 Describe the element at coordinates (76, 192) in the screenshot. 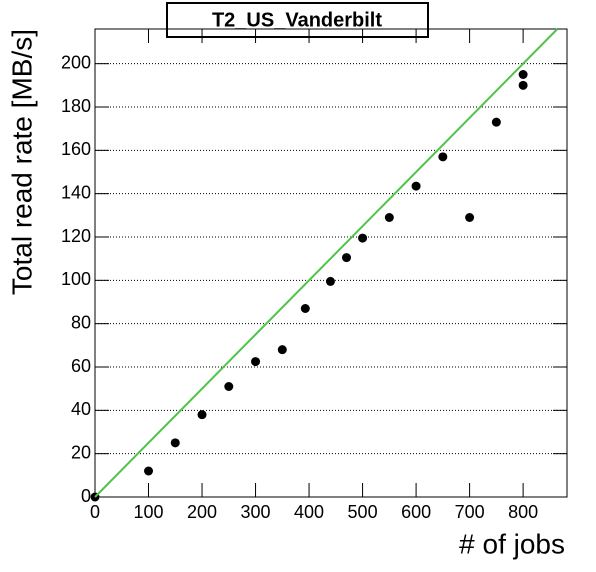

I see `y-tick-label: 140` at that location.